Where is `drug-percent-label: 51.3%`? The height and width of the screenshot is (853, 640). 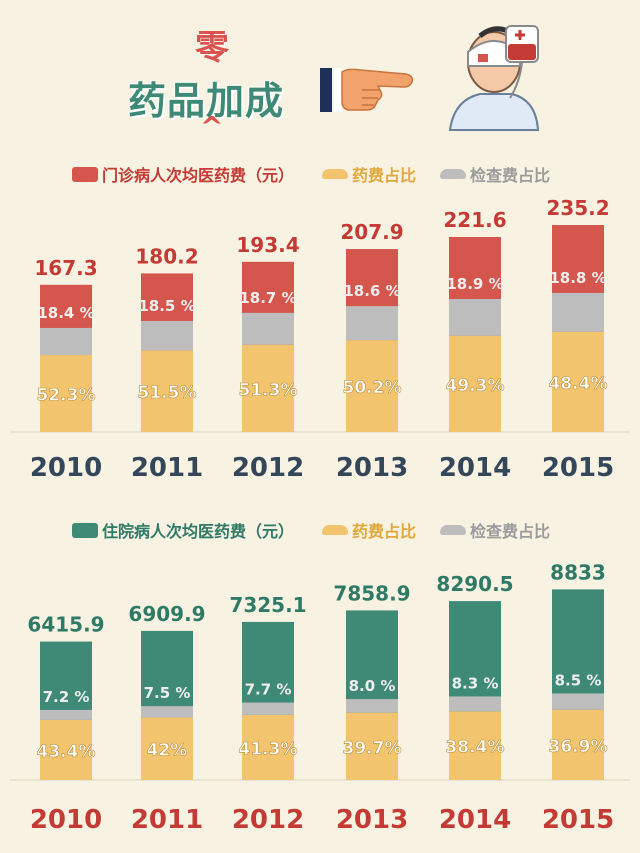
drug-percent-label: 51.3% is located at coordinates (268, 390).